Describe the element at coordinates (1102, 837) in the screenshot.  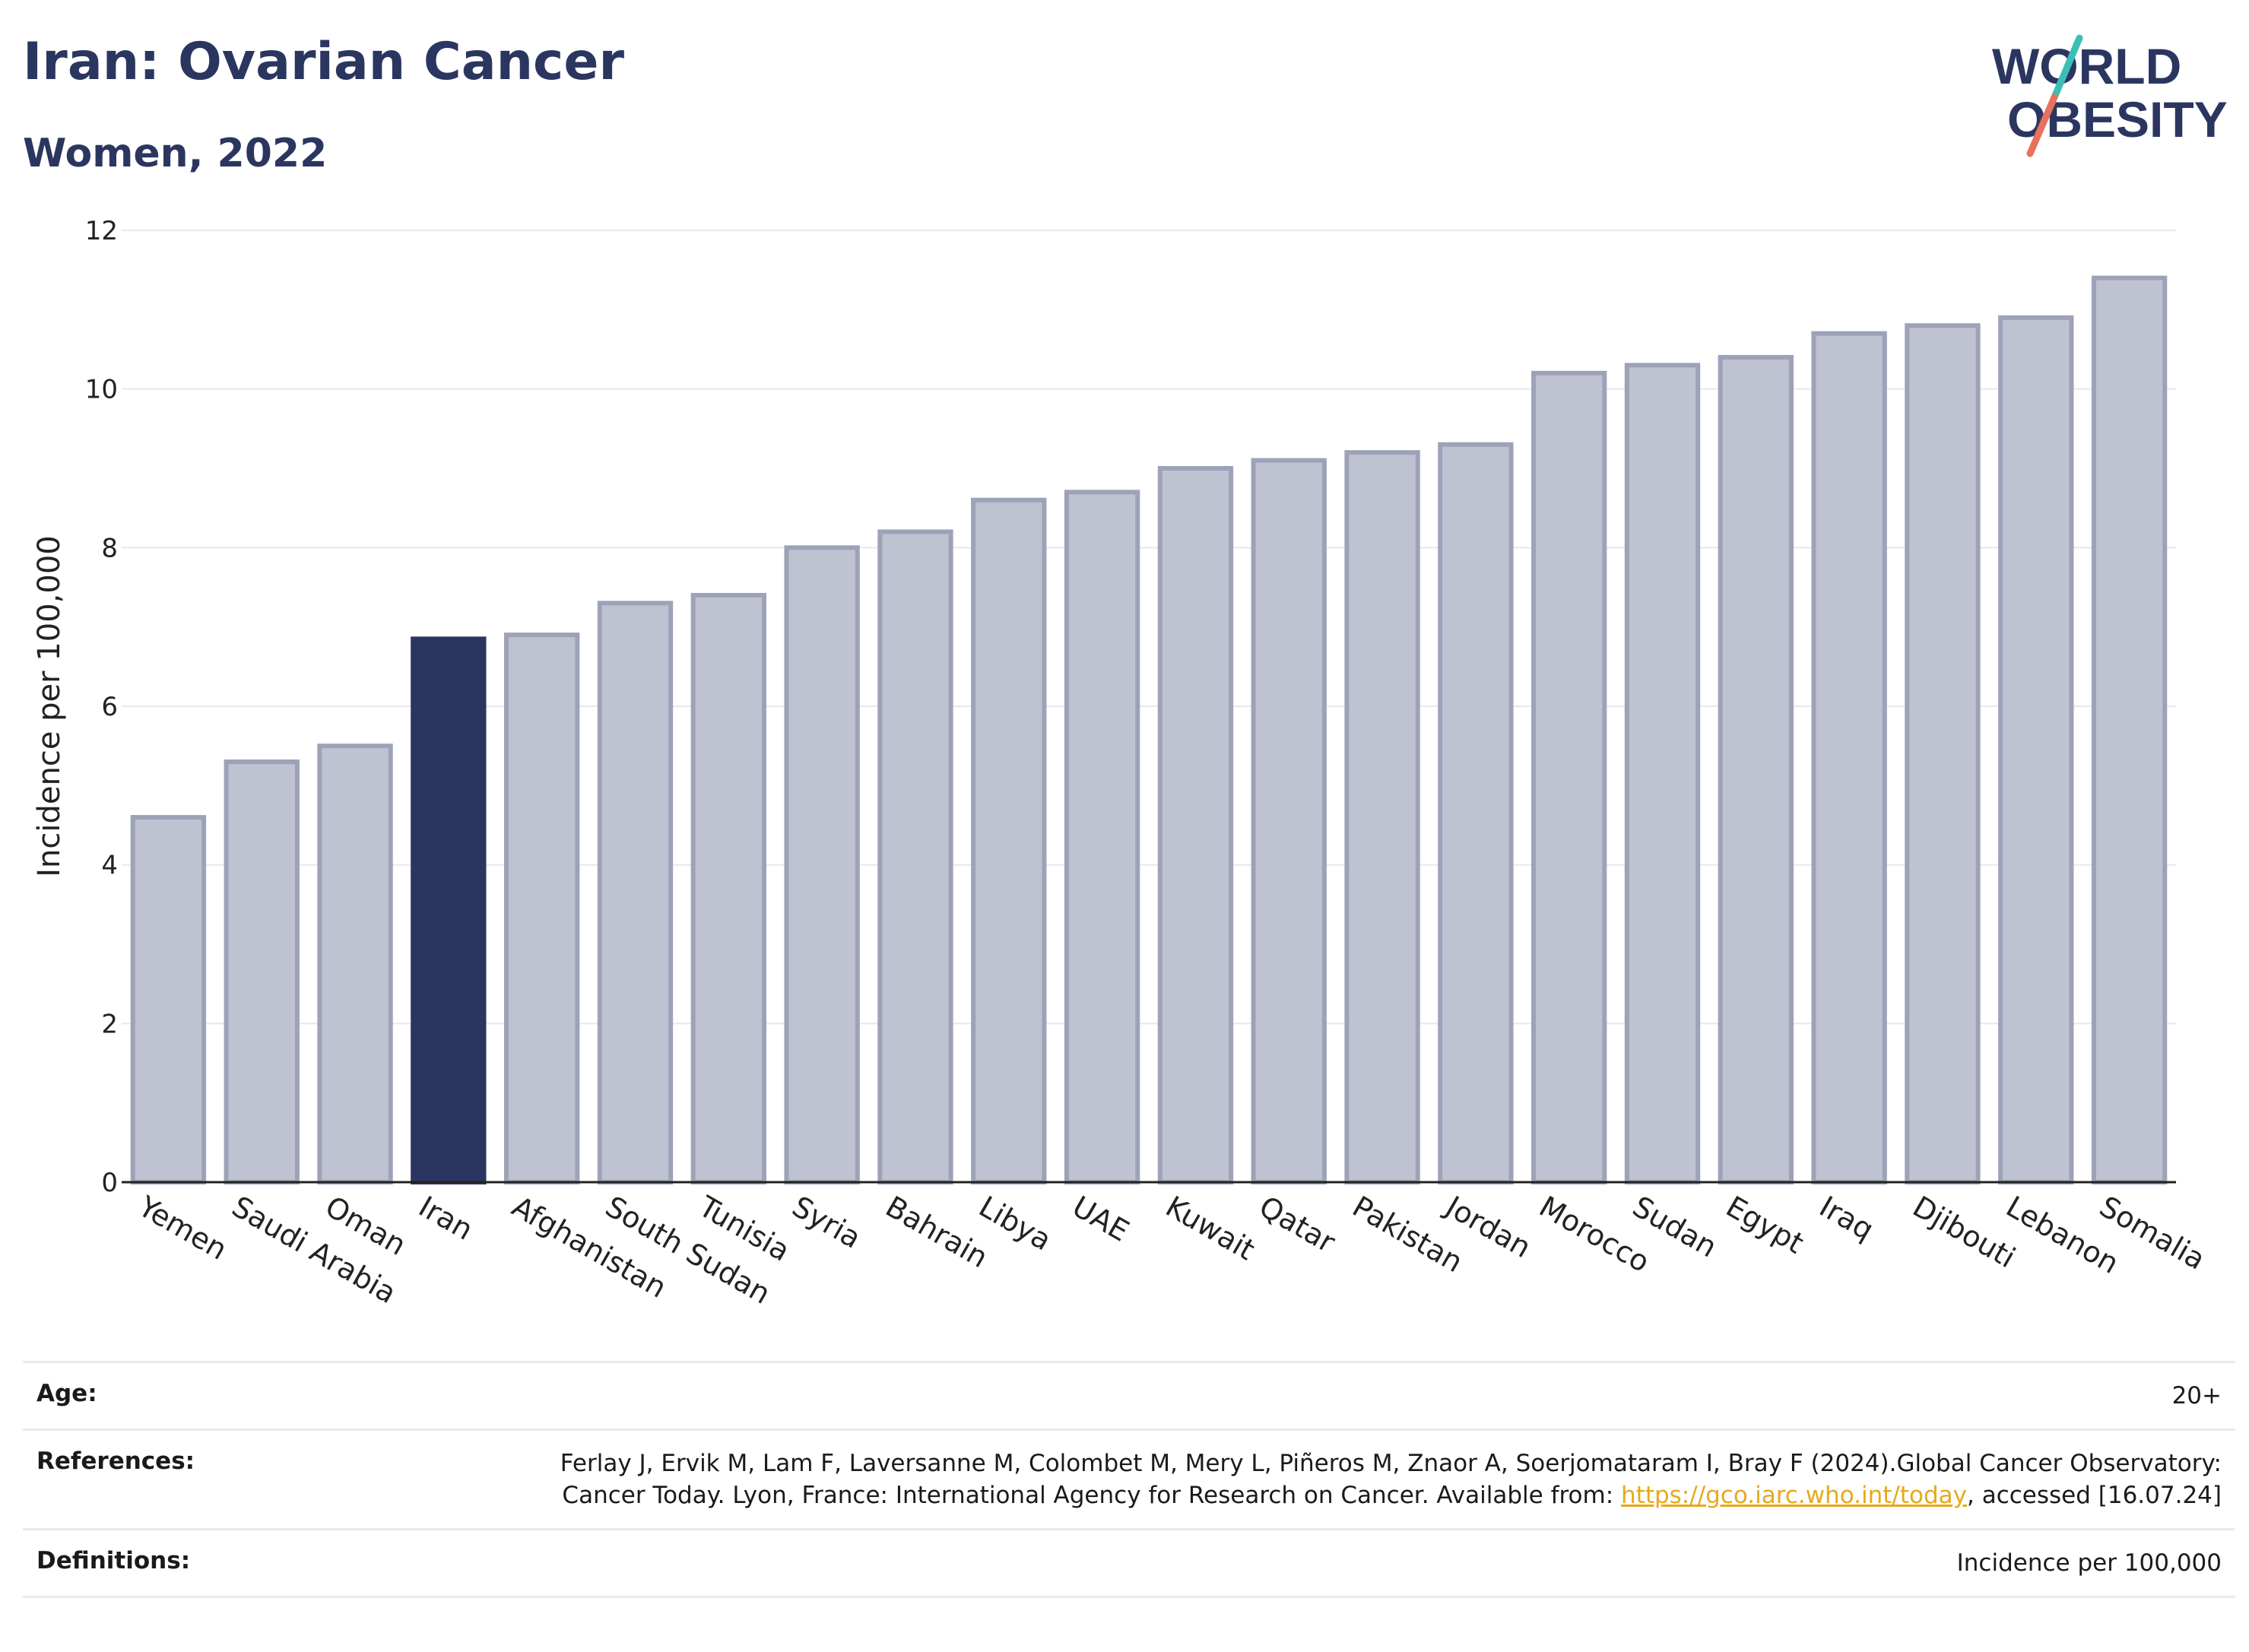
I see `bar-uae` at that location.